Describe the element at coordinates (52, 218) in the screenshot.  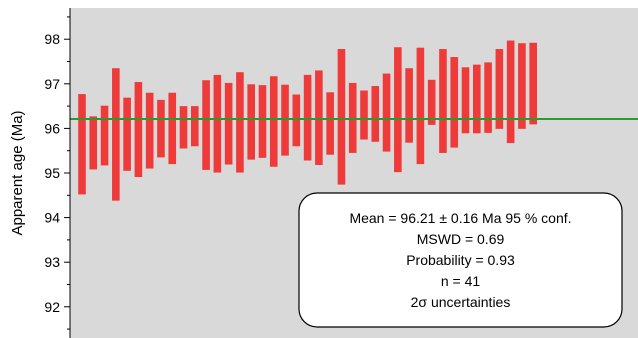
I see `y-tick-label: 94` at that location.